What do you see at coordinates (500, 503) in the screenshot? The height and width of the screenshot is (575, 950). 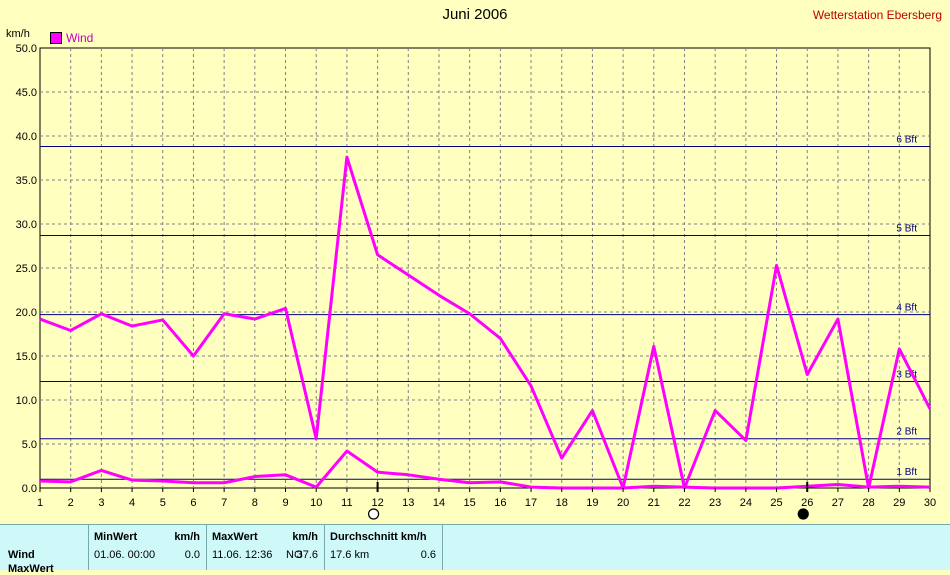 I see `x-tick-label: 16` at bounding box center [500, 503].